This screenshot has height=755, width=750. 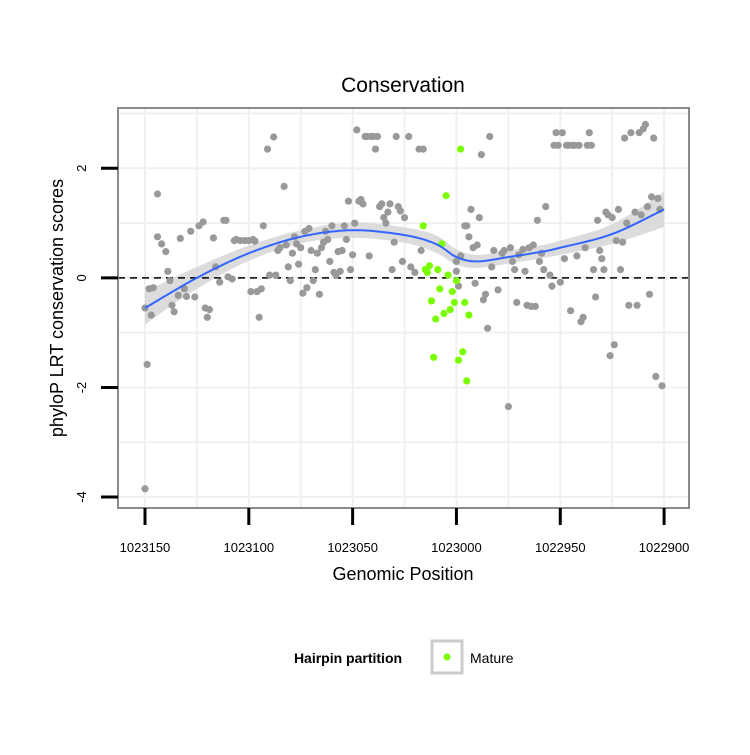 What do you see at coordinates (403, 85) in the screenshot?
I see `chart-title: Conservation` at bounding box center [403, 85].